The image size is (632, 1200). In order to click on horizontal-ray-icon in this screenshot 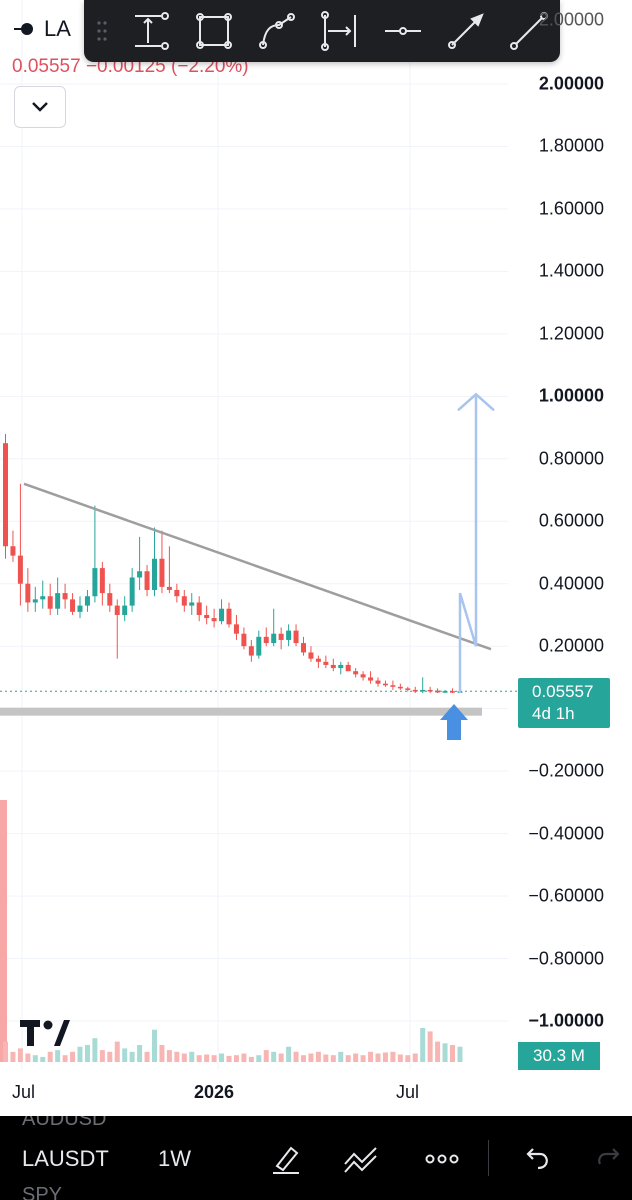, I will do `click(402, 31)`.